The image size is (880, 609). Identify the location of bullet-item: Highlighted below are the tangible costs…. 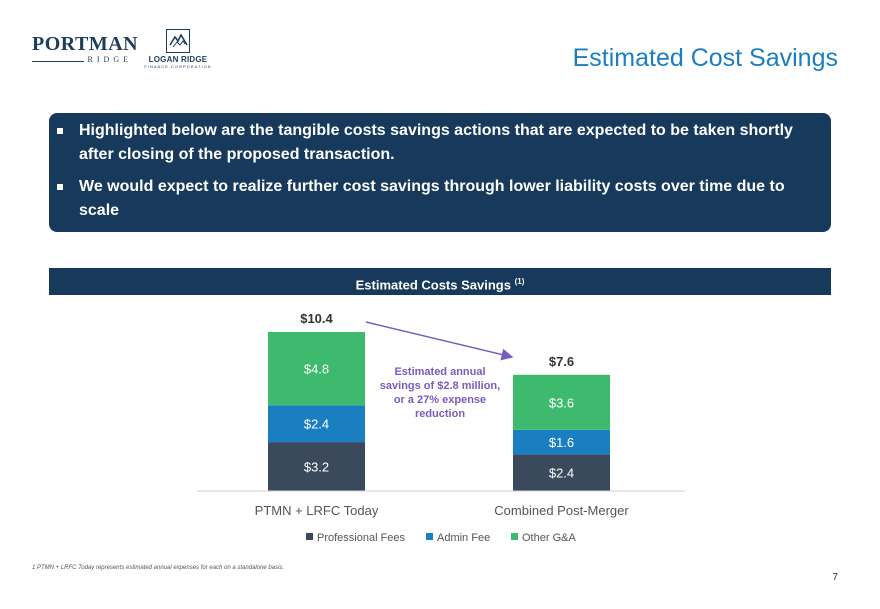
(437, 143).